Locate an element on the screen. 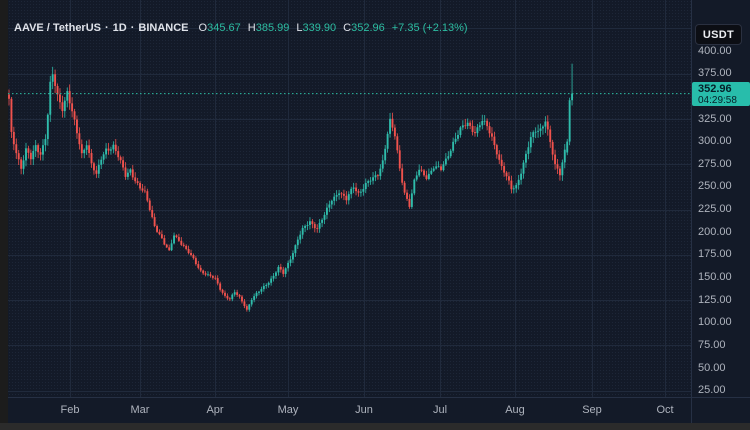  quote-currency-button: USDT is located at coordinates (718, 34).